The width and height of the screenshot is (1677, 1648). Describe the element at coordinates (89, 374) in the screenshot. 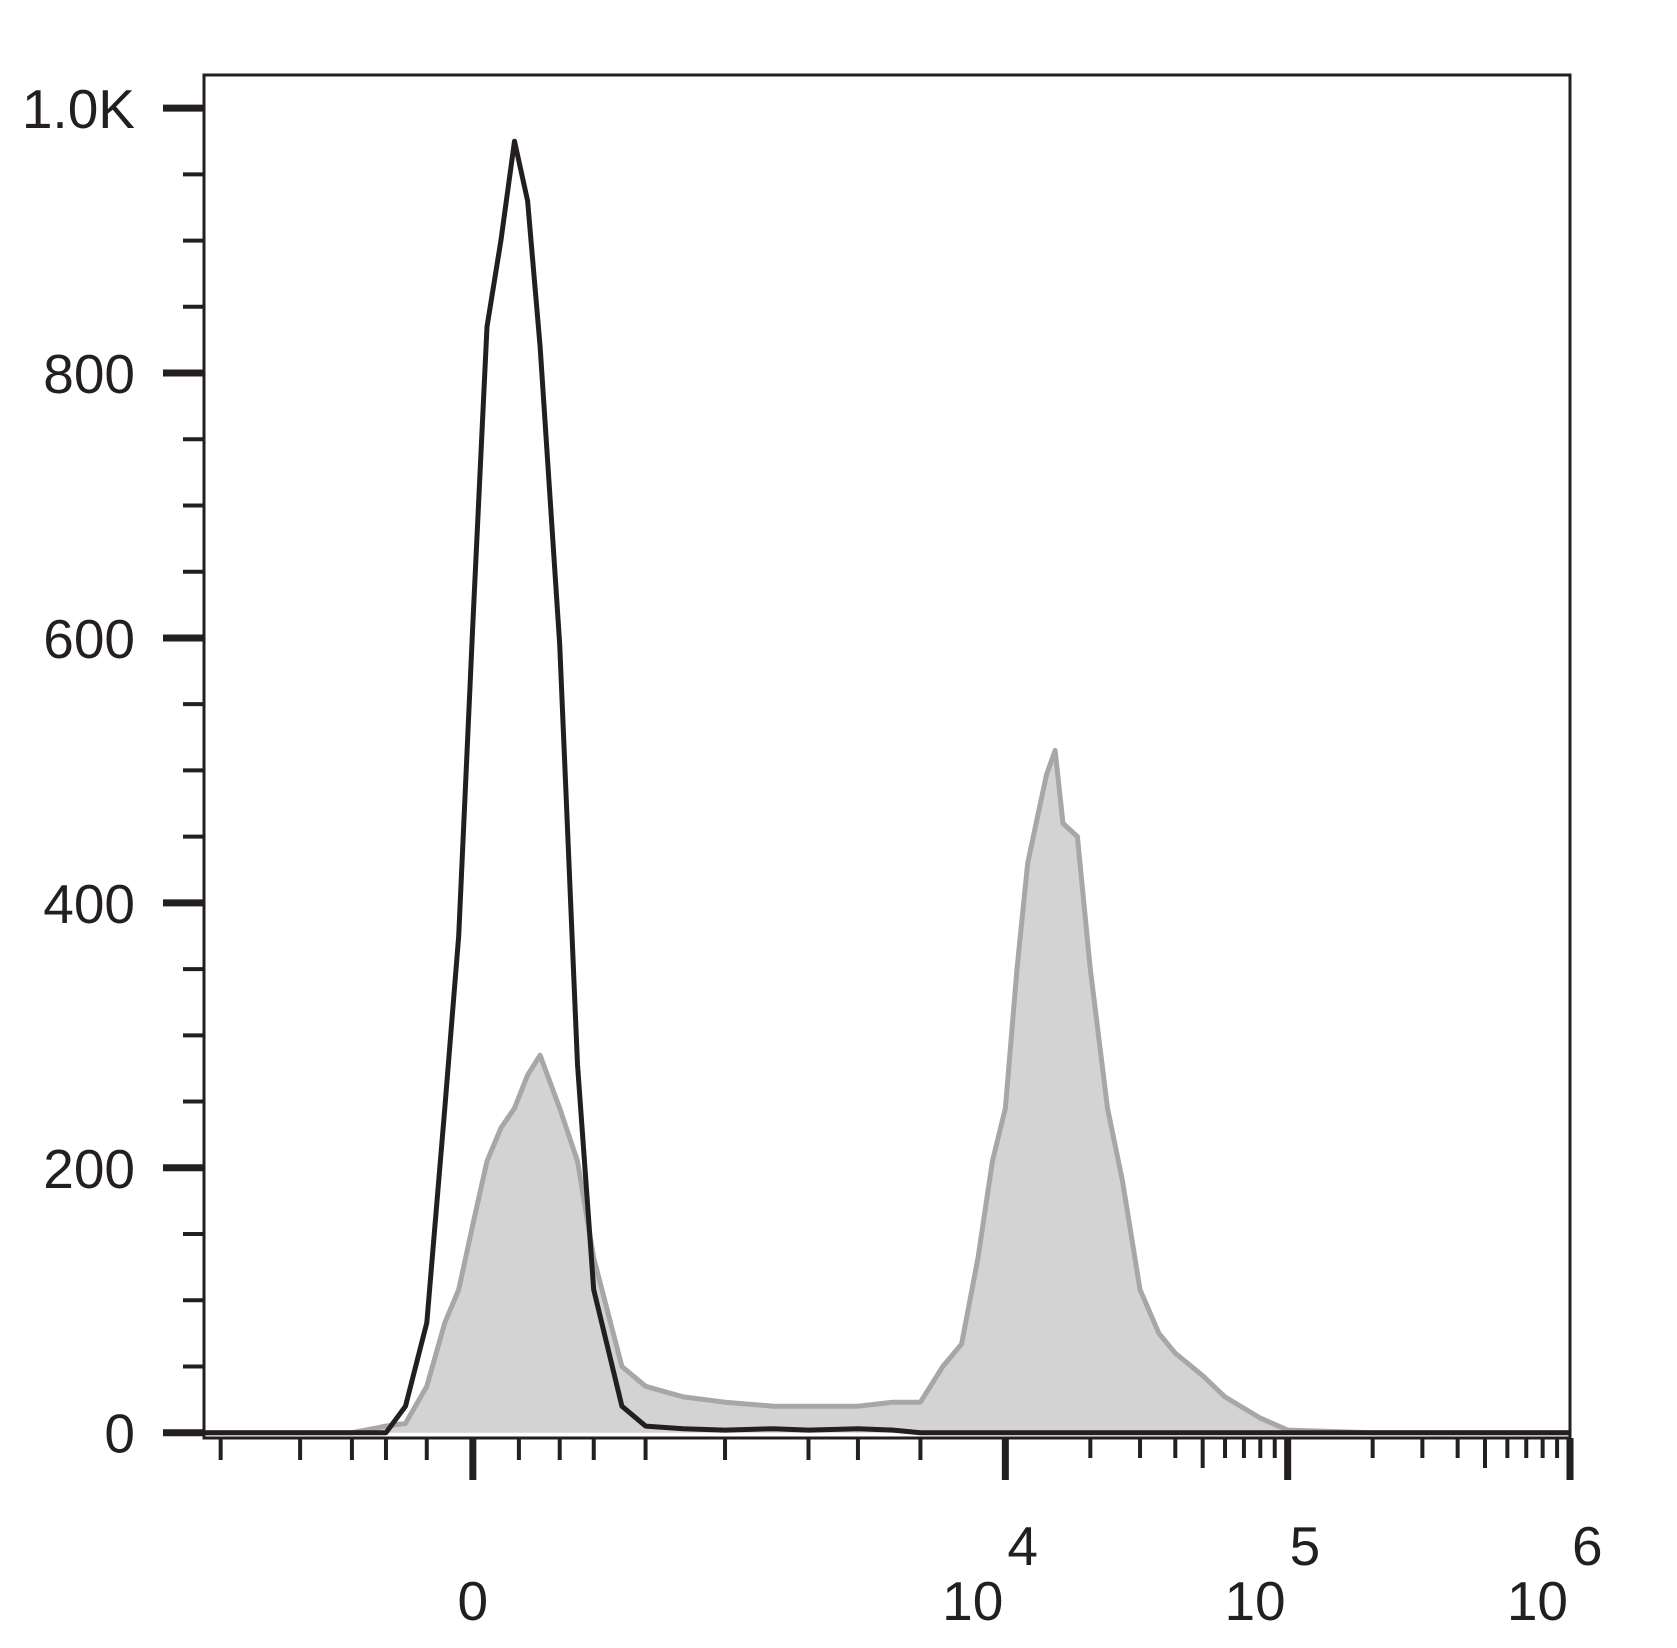

I see `y-tick-label: 800` at that location.